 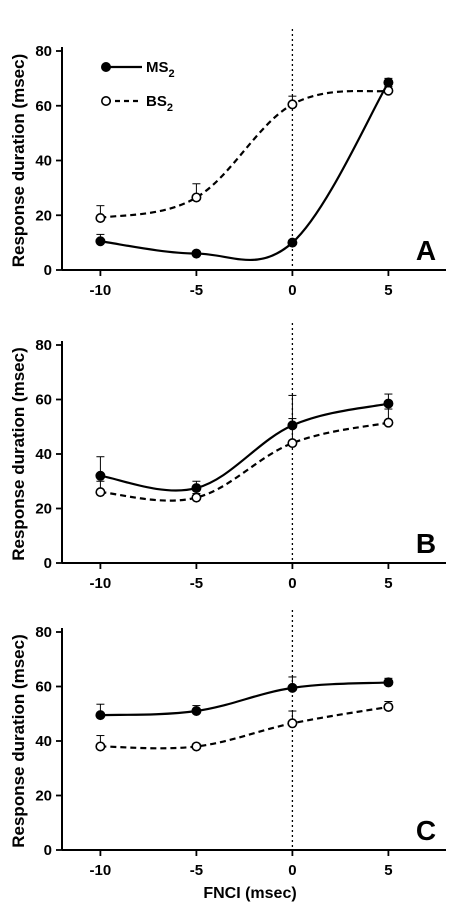 I want to click on legend-label: MS2, so click(x=160, y=69).